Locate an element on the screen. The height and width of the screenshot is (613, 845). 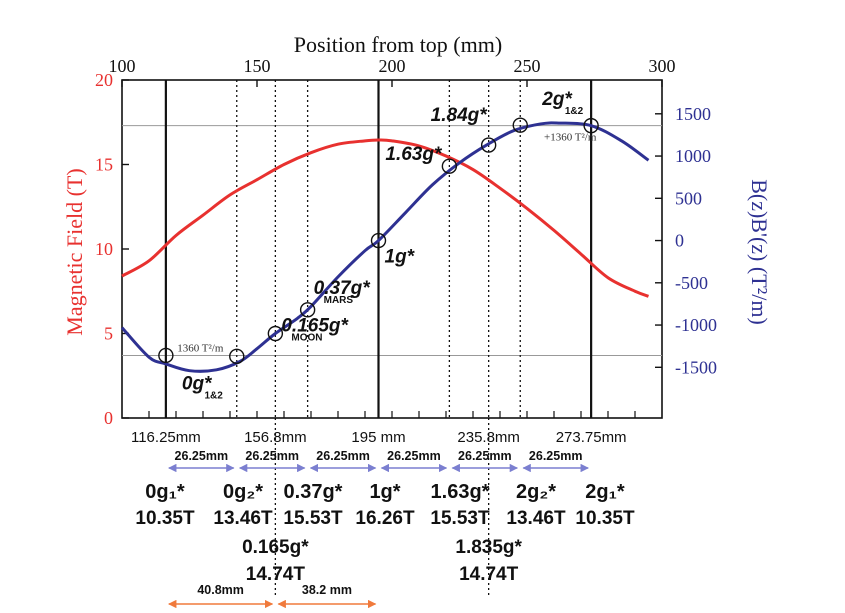
gravity-label: 1.63g* is located at coordinates (460, 492).